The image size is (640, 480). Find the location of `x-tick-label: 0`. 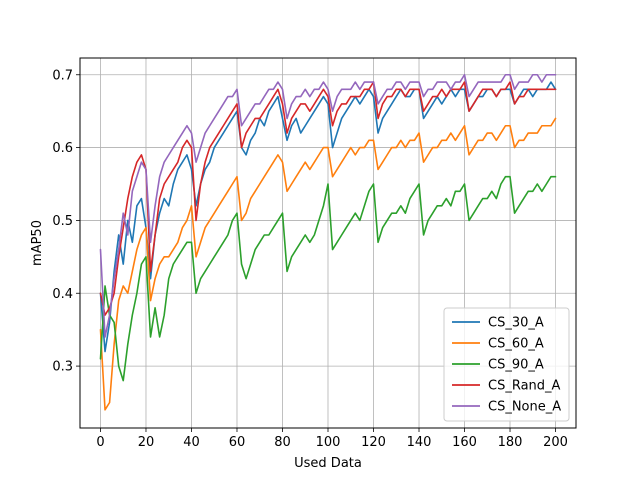

x-tick-label: 0 is located at coordinates (100, 442).